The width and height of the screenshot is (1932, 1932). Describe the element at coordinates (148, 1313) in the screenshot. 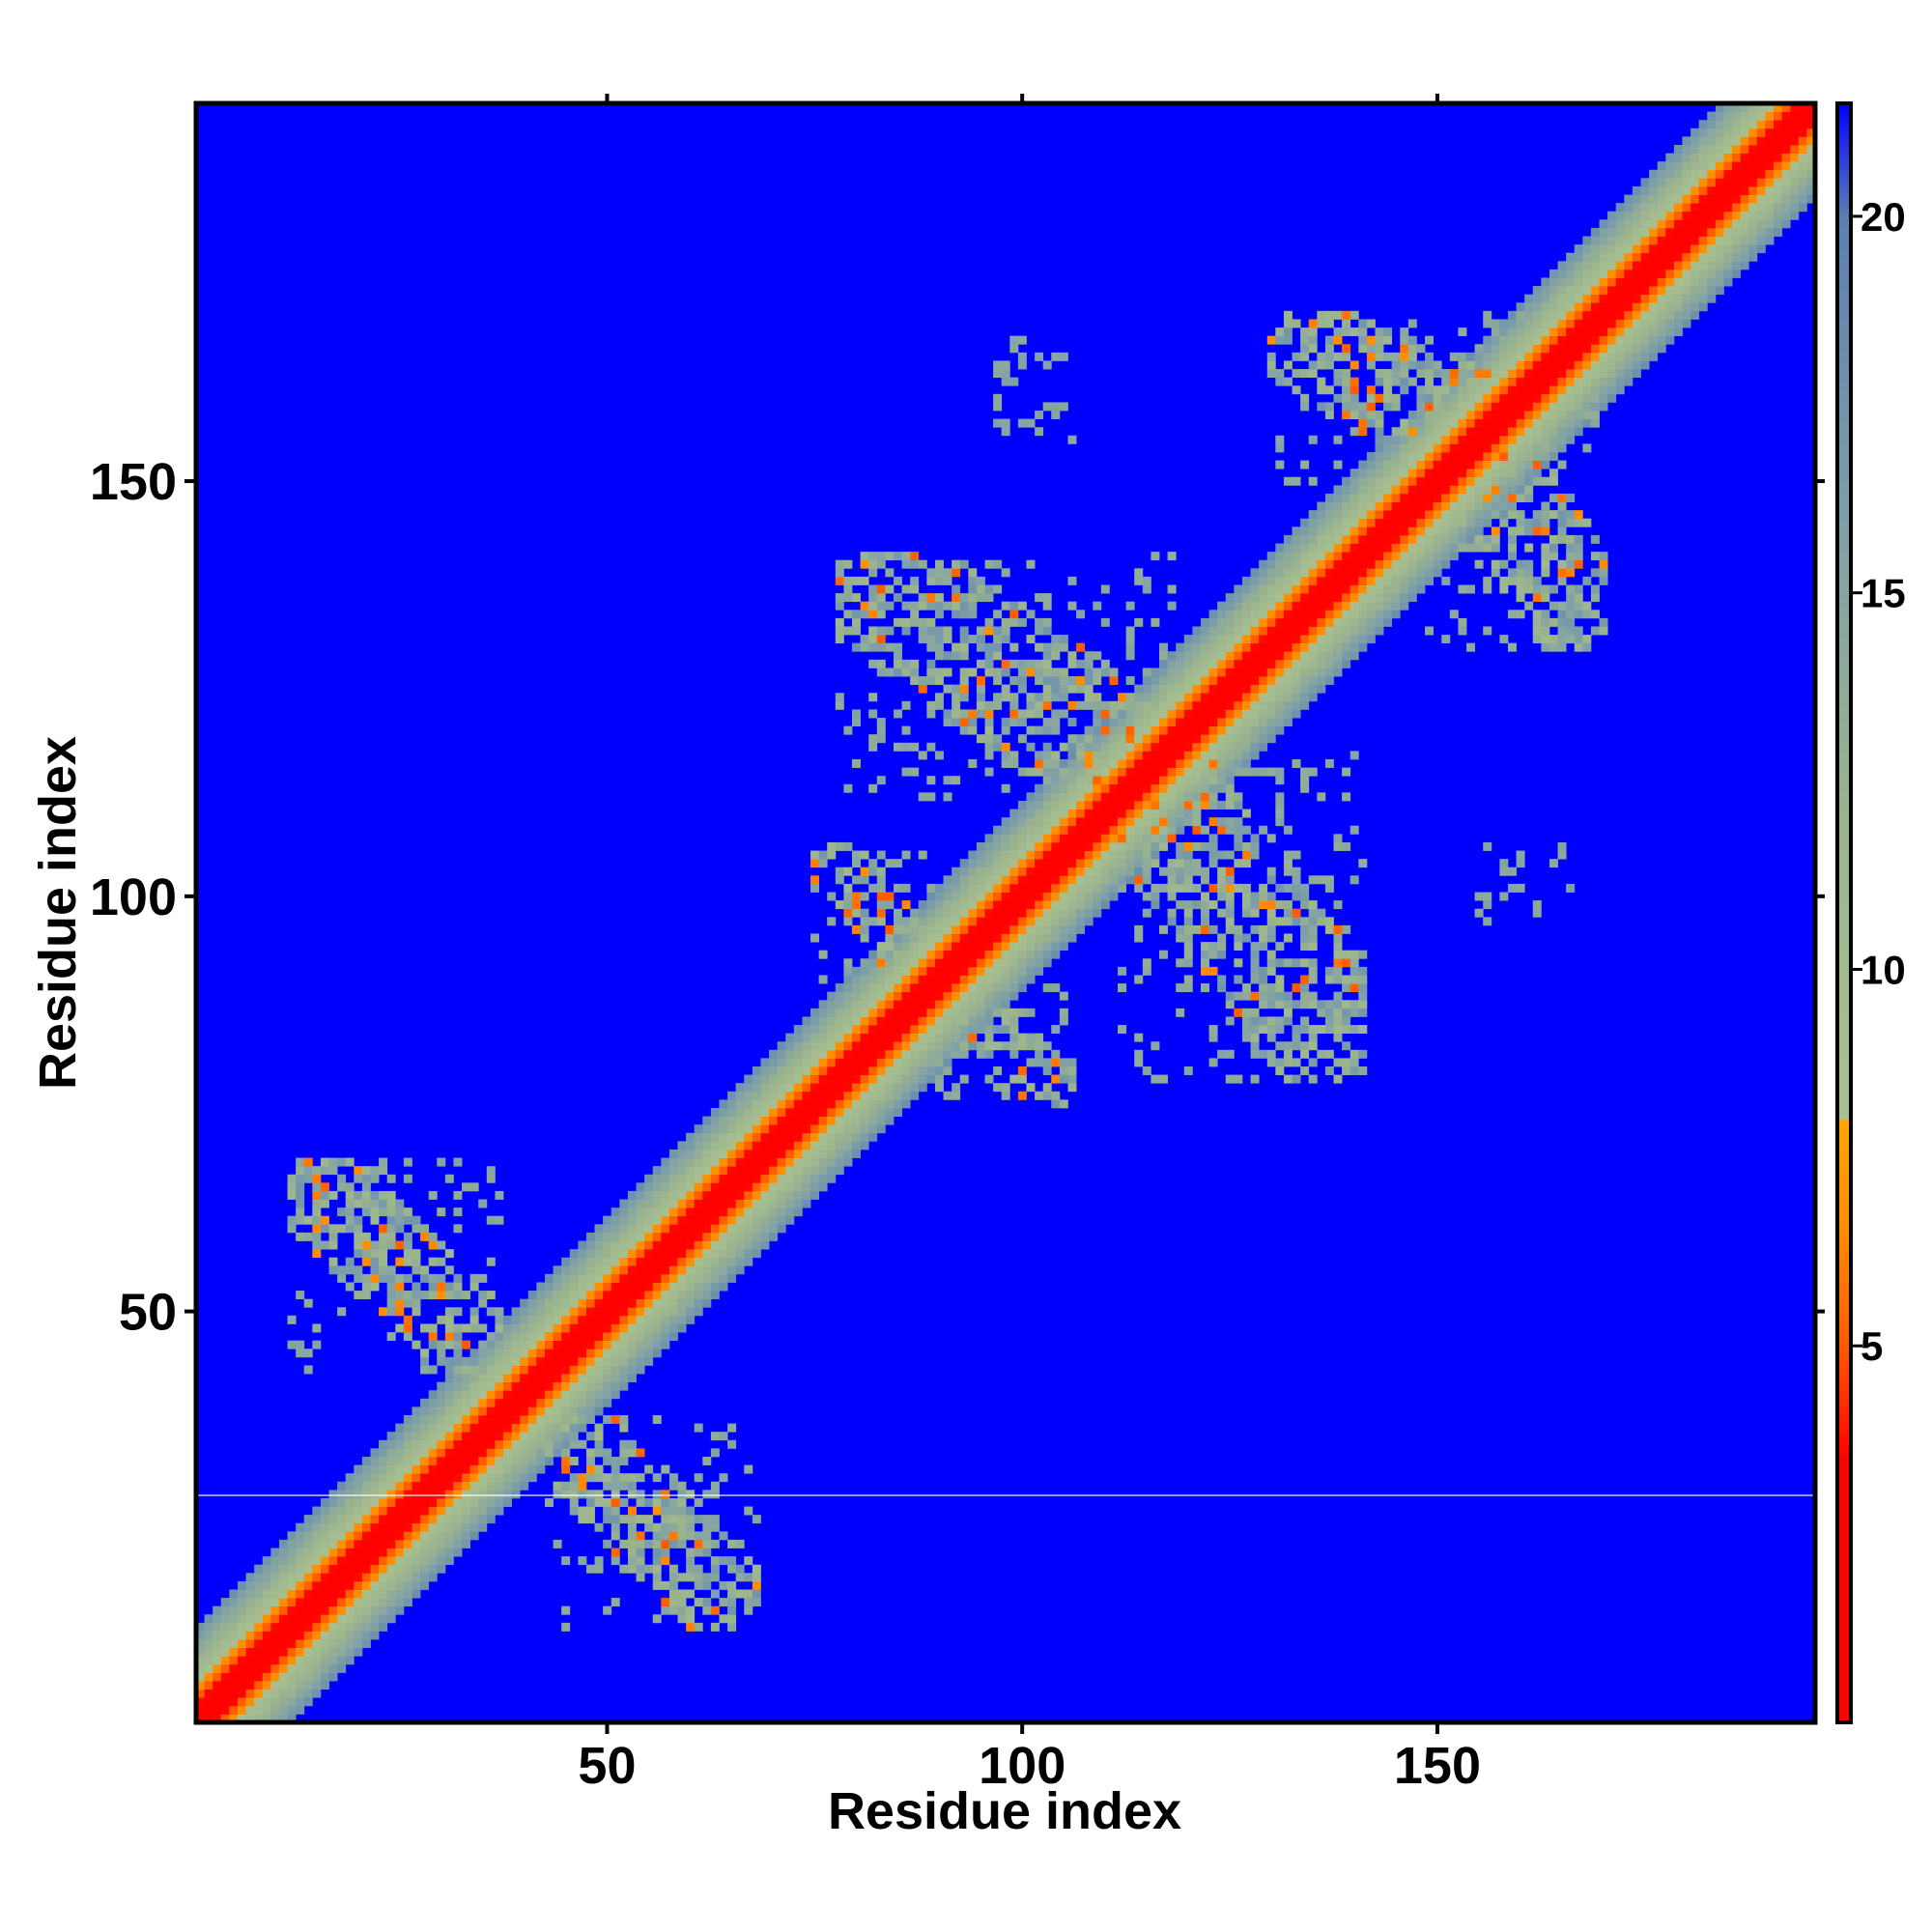

I see `y-tick-label: 50` at that location.